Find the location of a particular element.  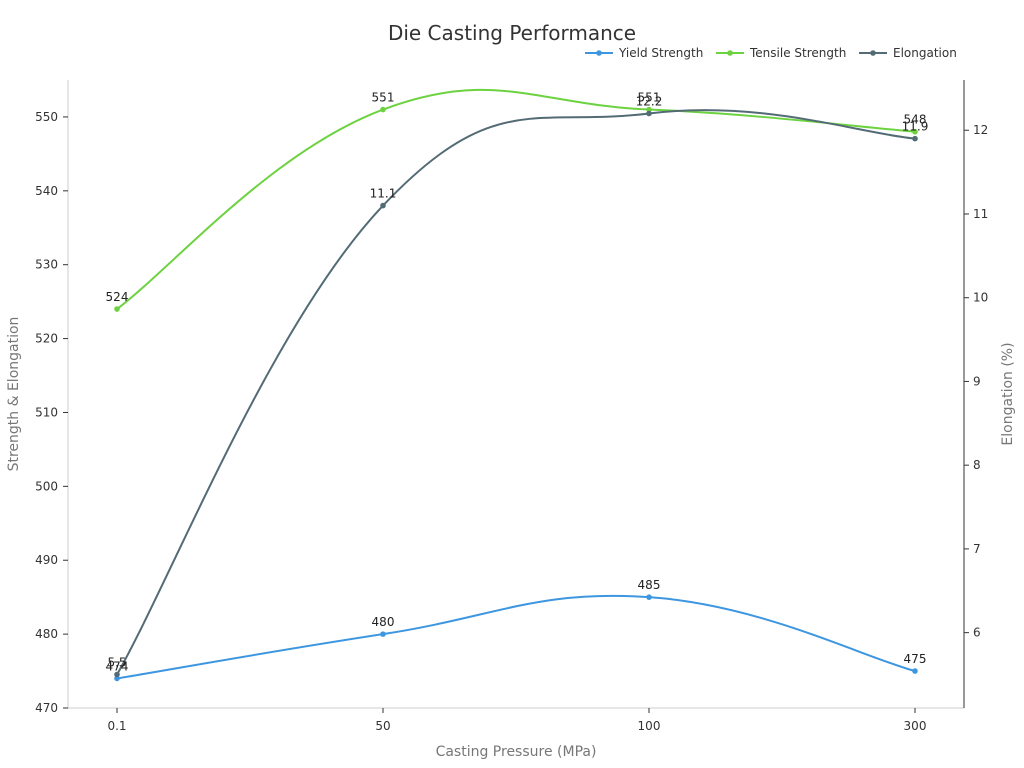

y-ticks: 470 480 490 500 510 520 530 540 550 is located at coordinates (51, 412).